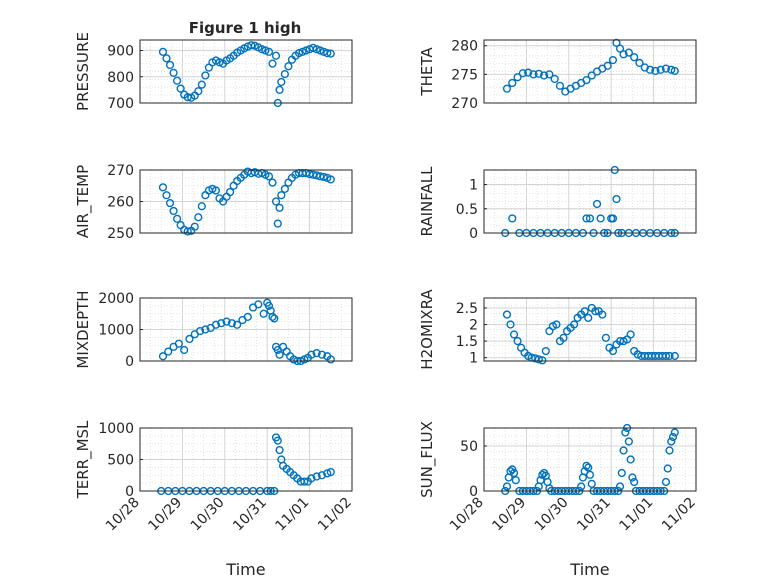 Image resolution: width=778 pixels, height=587 pixels. Describe the element at coordinates (83, 459) in the screenshot. I see `y-axis-label: TERR_MSL` at that location.